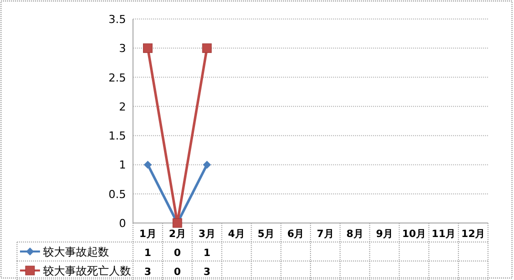  I want to click on x-tick-label: 6月, so click(295, 234).